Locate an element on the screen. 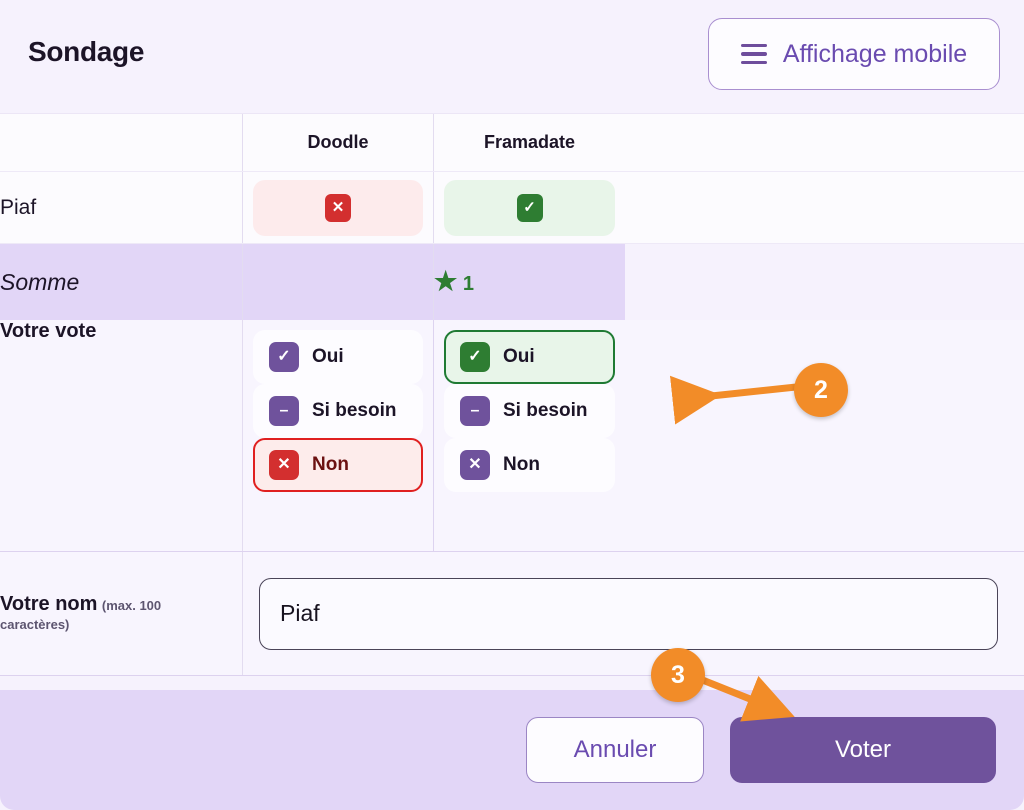 Image resolution: width=1024 pixels, height=810 pixels. your-name-field-cell is located at coordinates (633, 613).